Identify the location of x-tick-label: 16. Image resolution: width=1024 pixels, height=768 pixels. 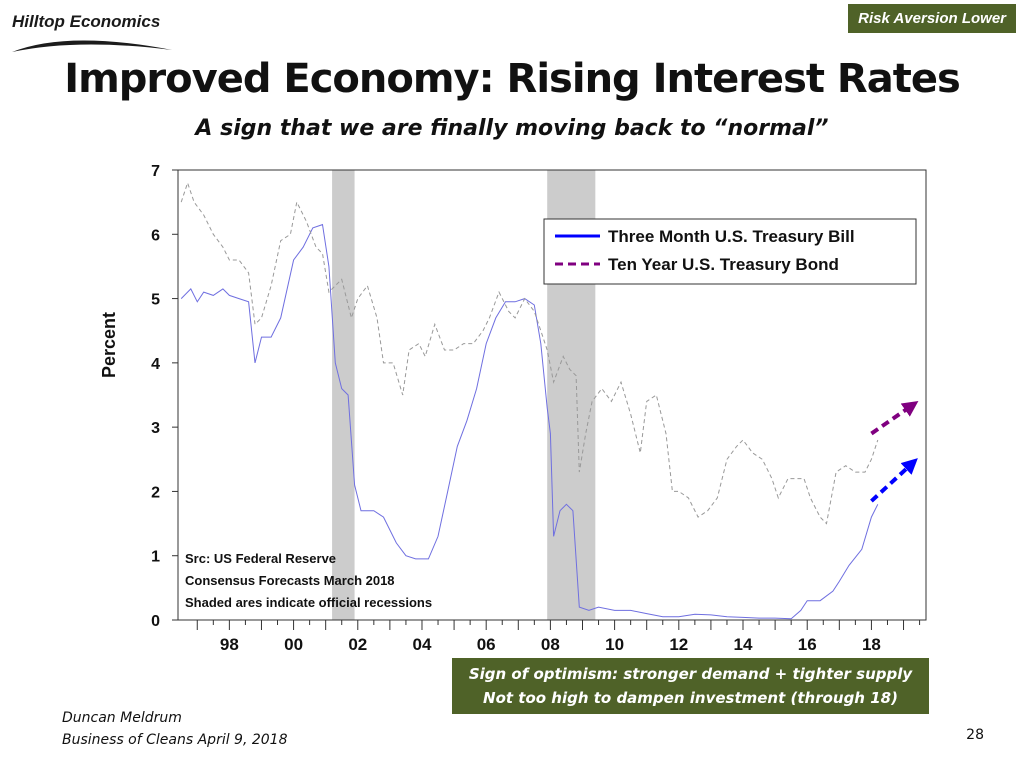
(807, 644).